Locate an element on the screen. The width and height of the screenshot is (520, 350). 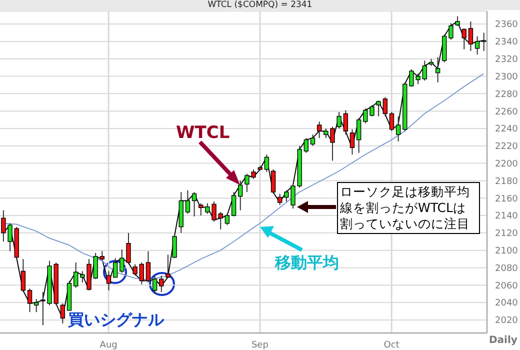
y-tick-label: 2260 is located at coordinates (506, 112).